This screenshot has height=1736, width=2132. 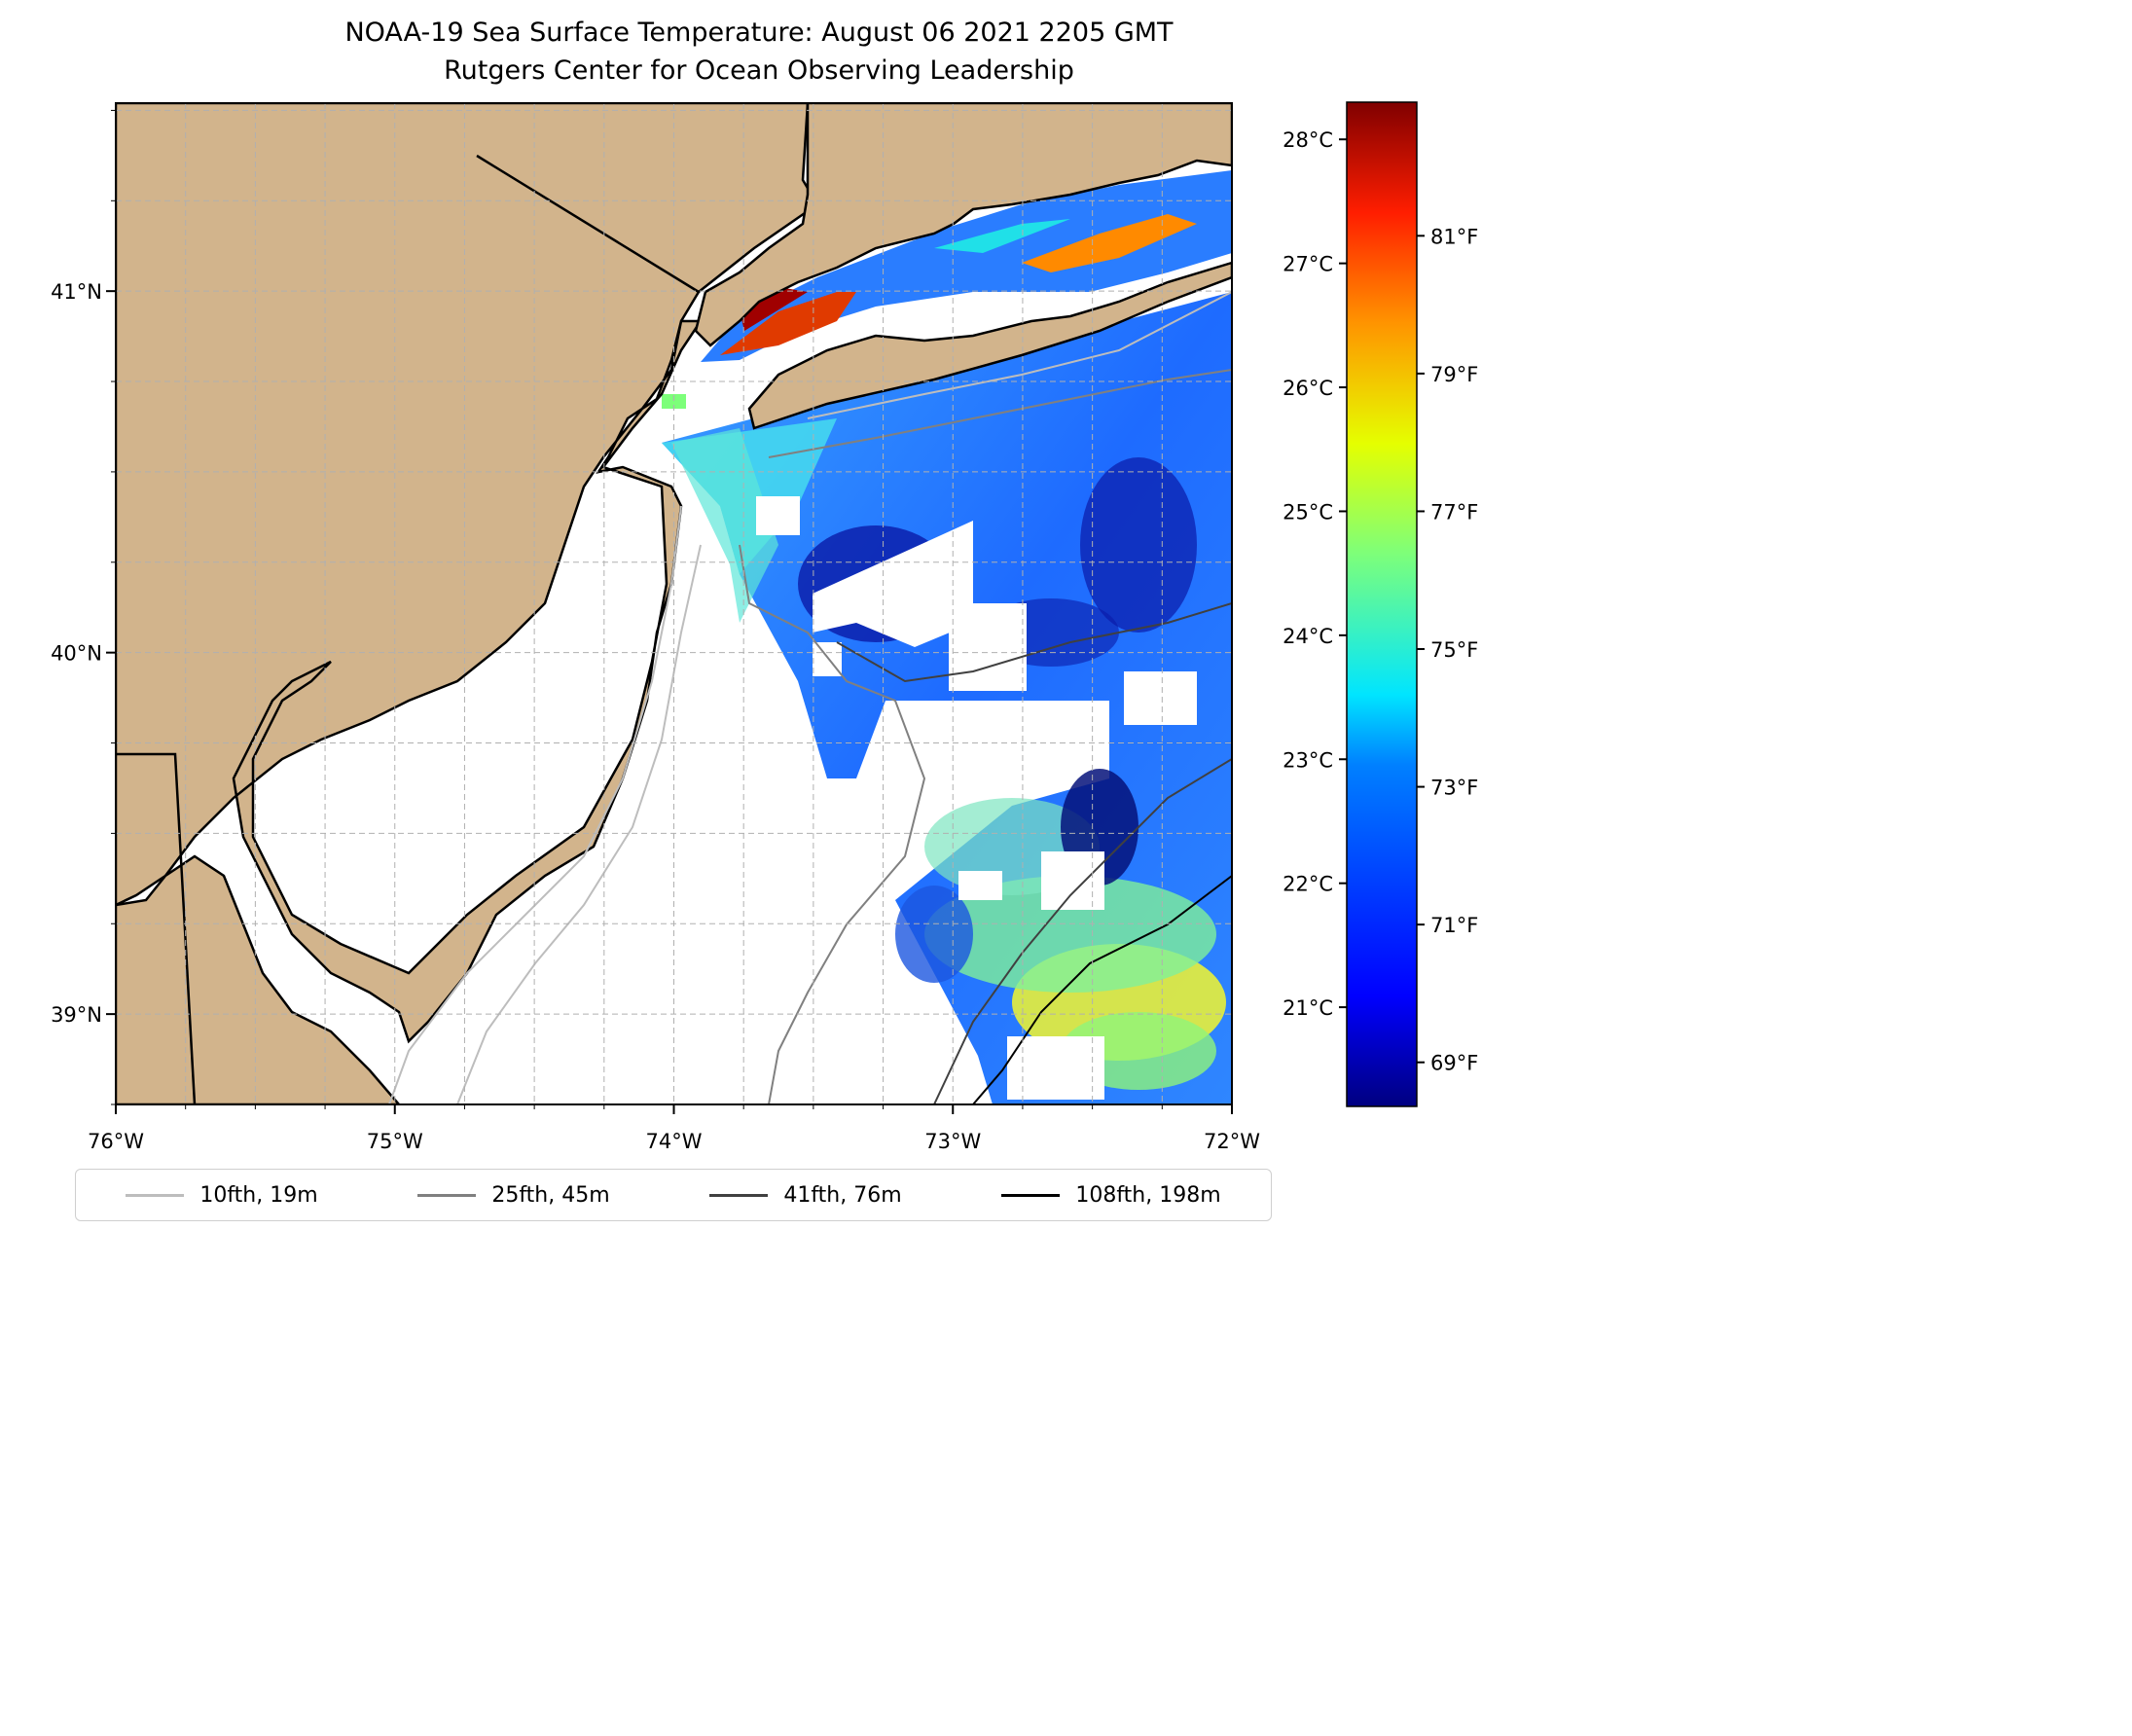 I want to click on celsius-tick-label: 25°C, so click(x=1308, y=512).